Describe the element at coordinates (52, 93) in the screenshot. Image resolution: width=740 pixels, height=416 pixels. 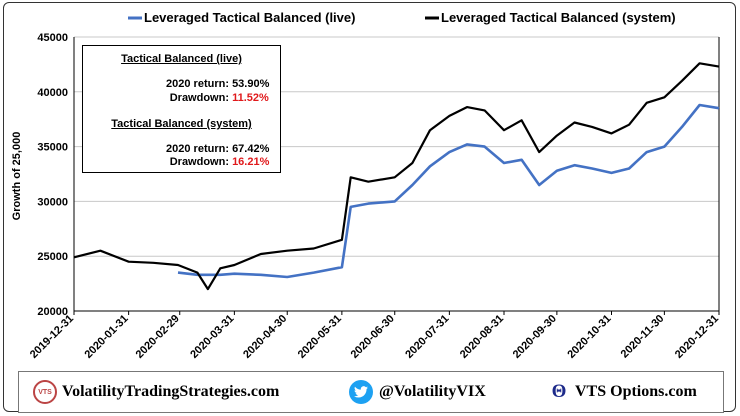
I see `y-tick-label: 40000` at that location.